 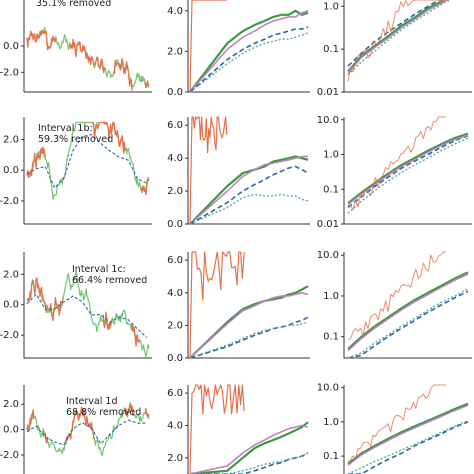 I want to click on timeseries-panel: 2.0 0.0 -2.0 Interval 1b:59.3% removed, so click(x=76, y=171).